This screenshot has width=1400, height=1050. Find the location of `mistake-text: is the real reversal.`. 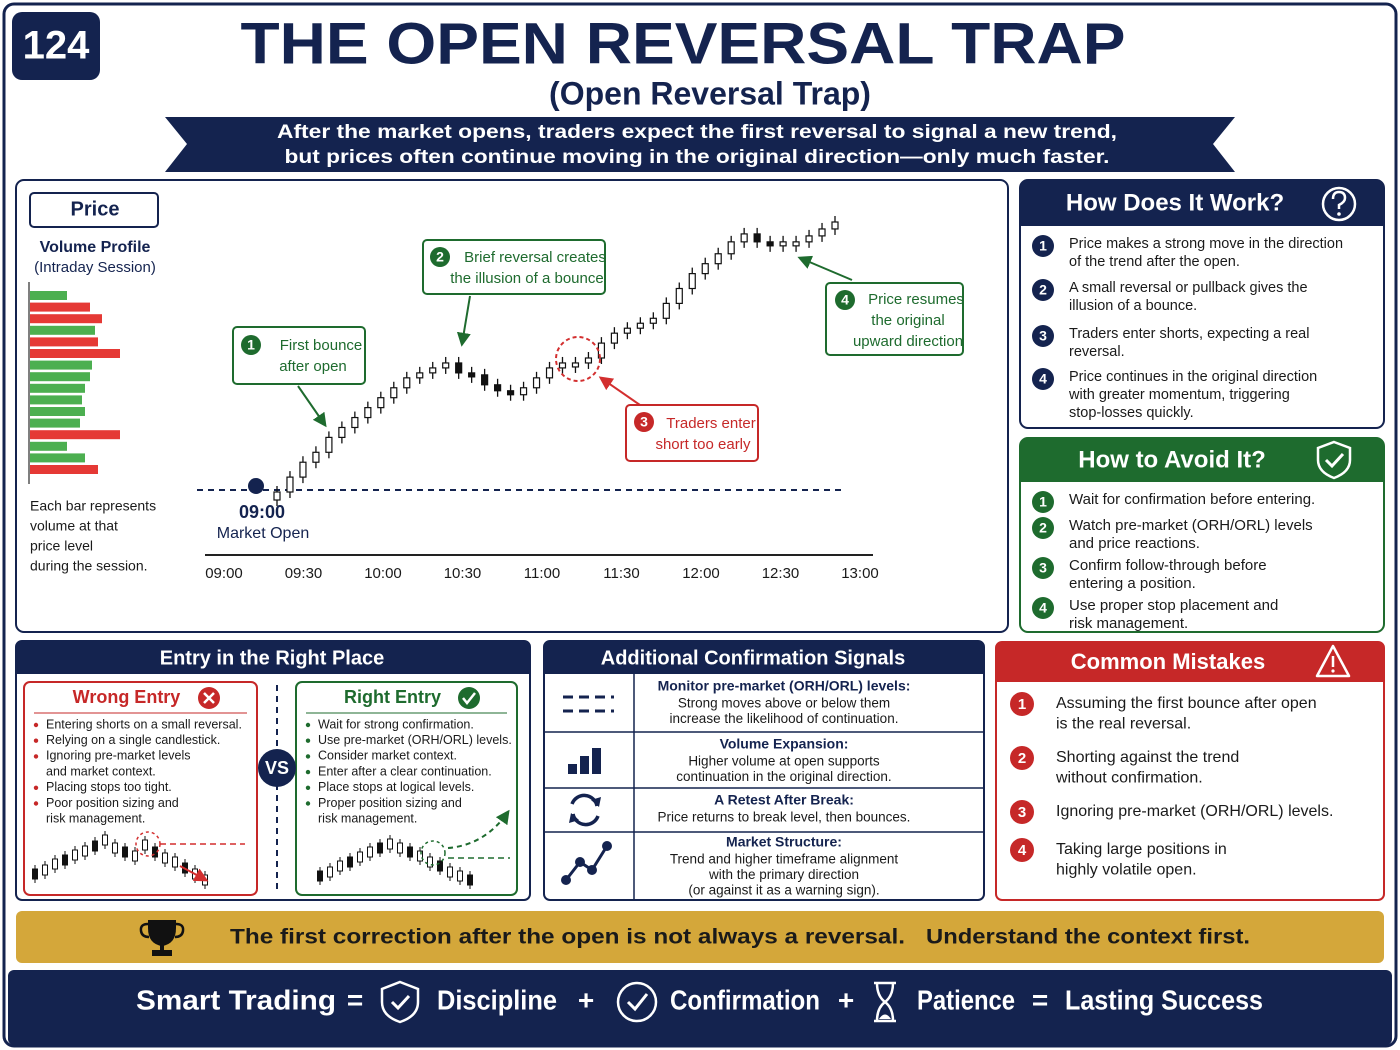

mistake-text: is the real reversal. is located at coordinates (1123, 724).